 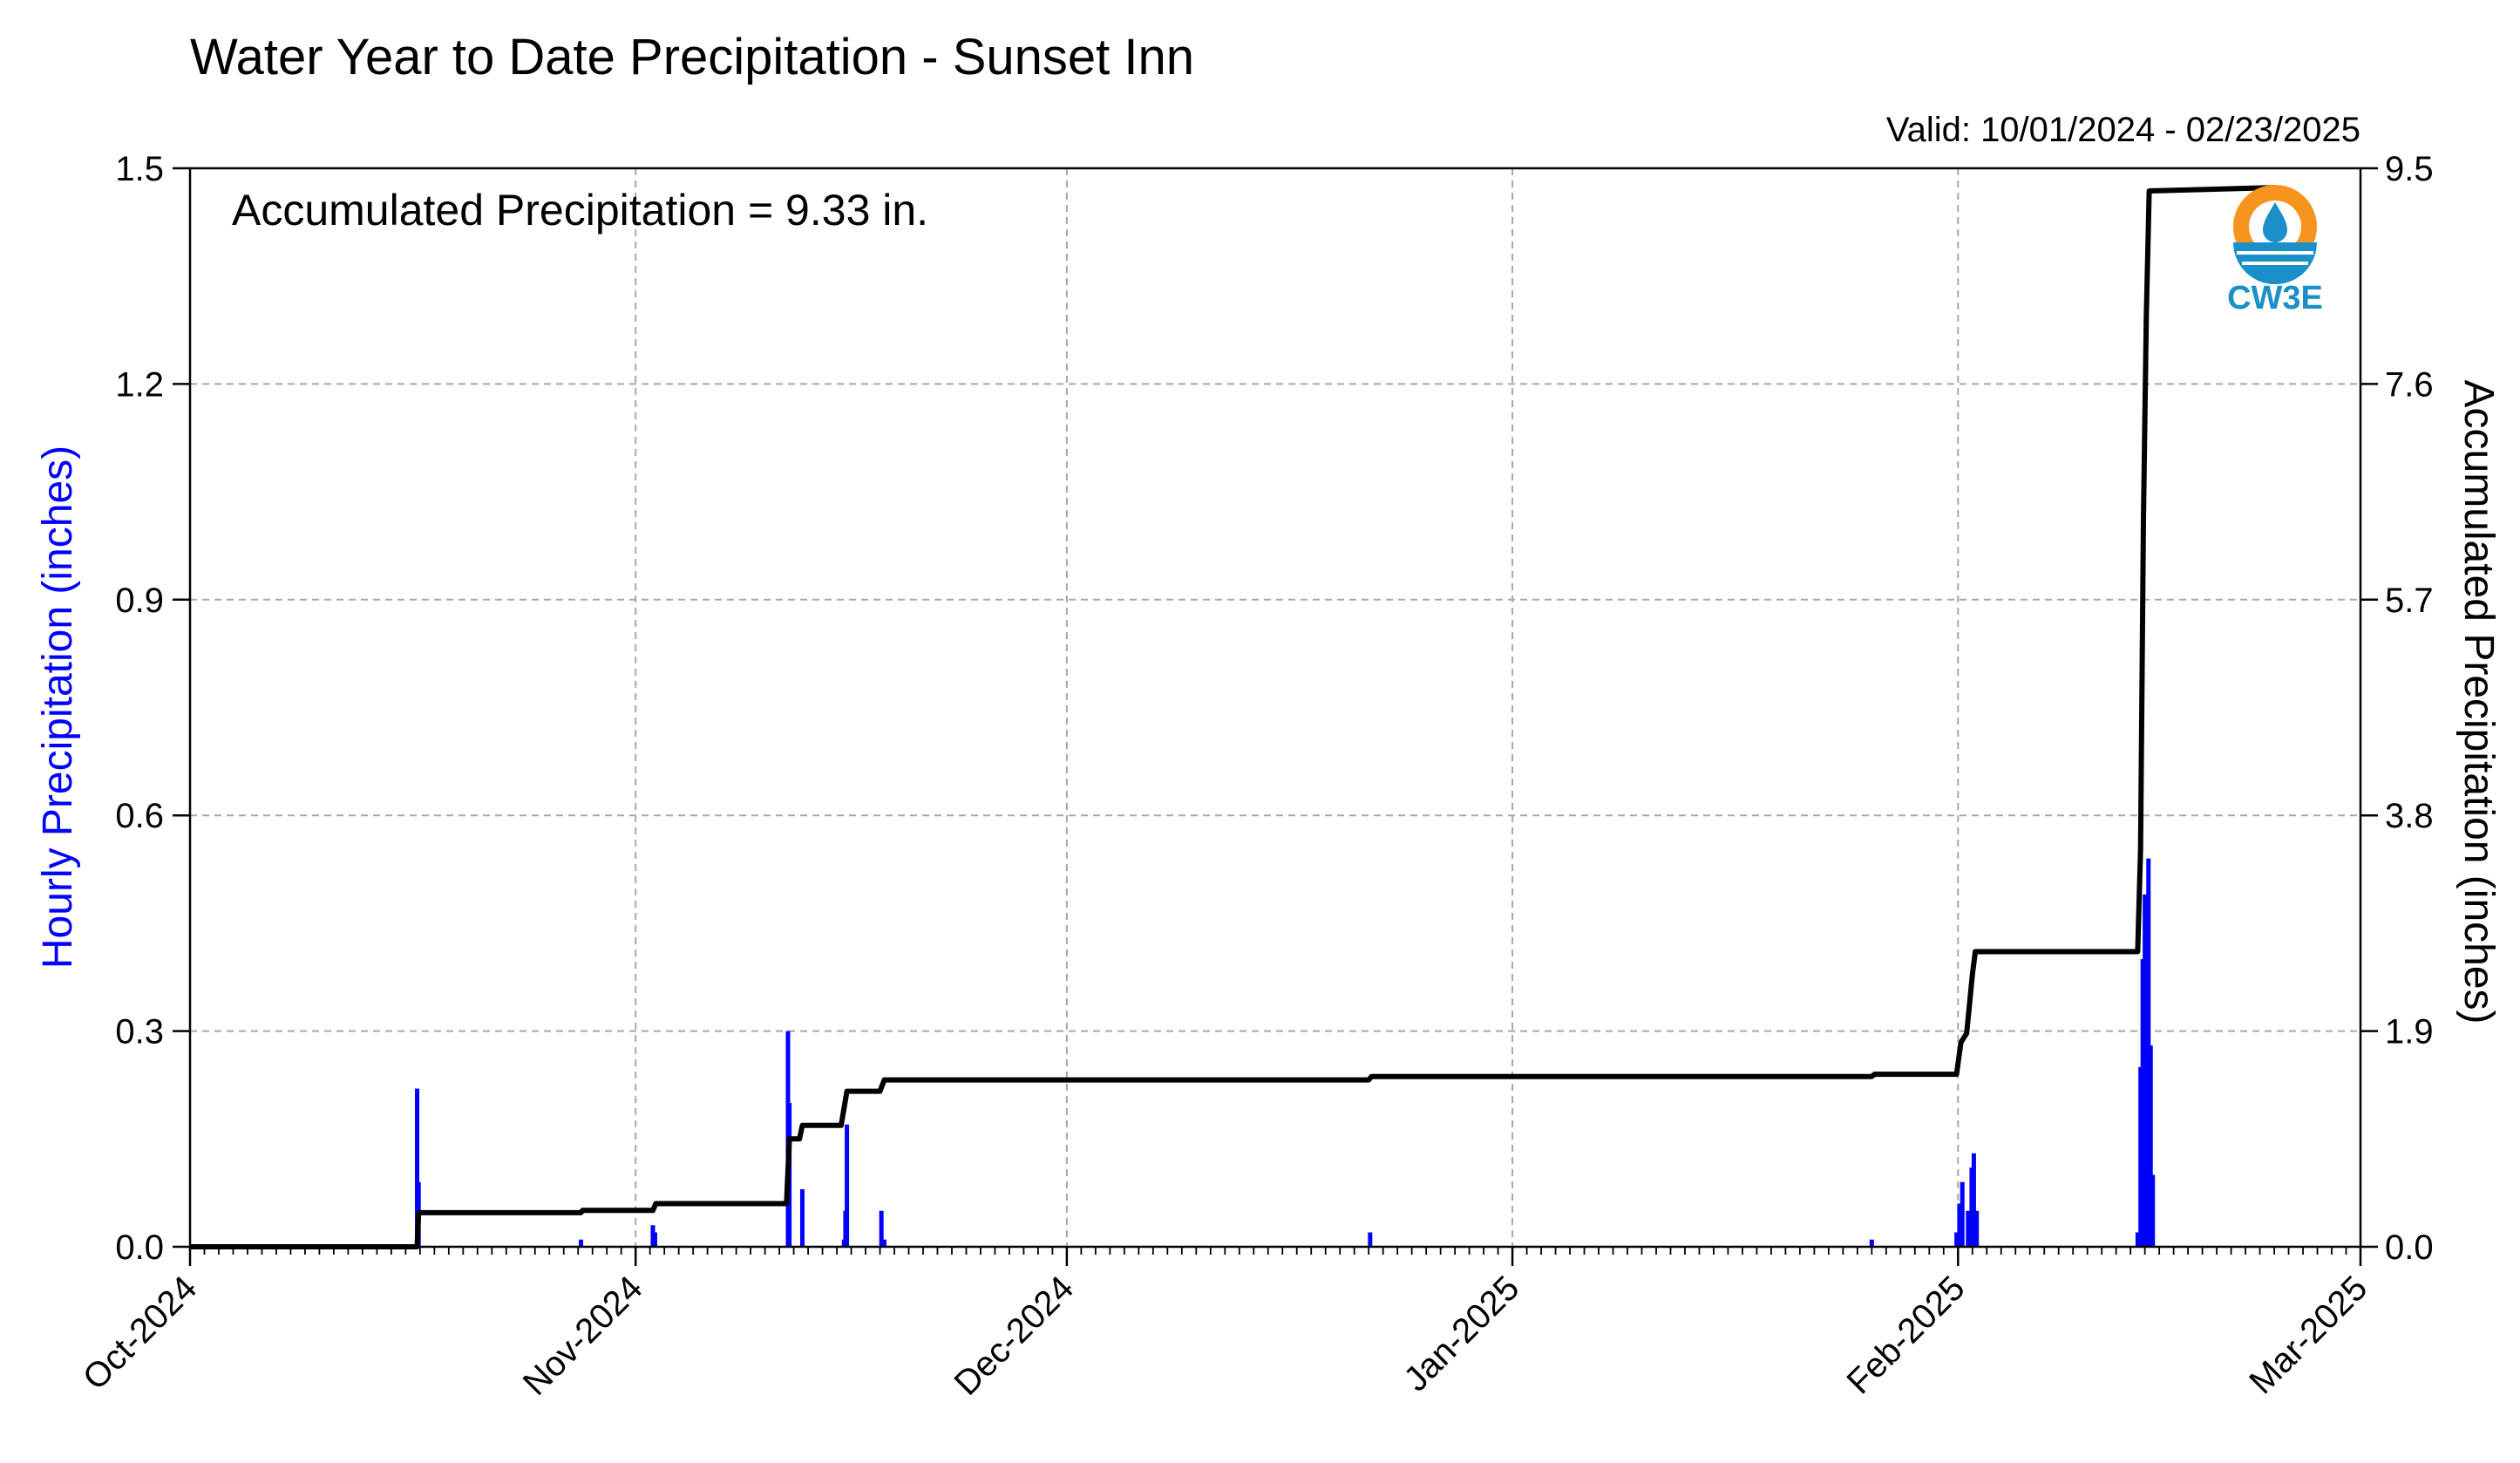 I want to click on y2-tick-label: 0.0, so click(x=2409, y=1247).